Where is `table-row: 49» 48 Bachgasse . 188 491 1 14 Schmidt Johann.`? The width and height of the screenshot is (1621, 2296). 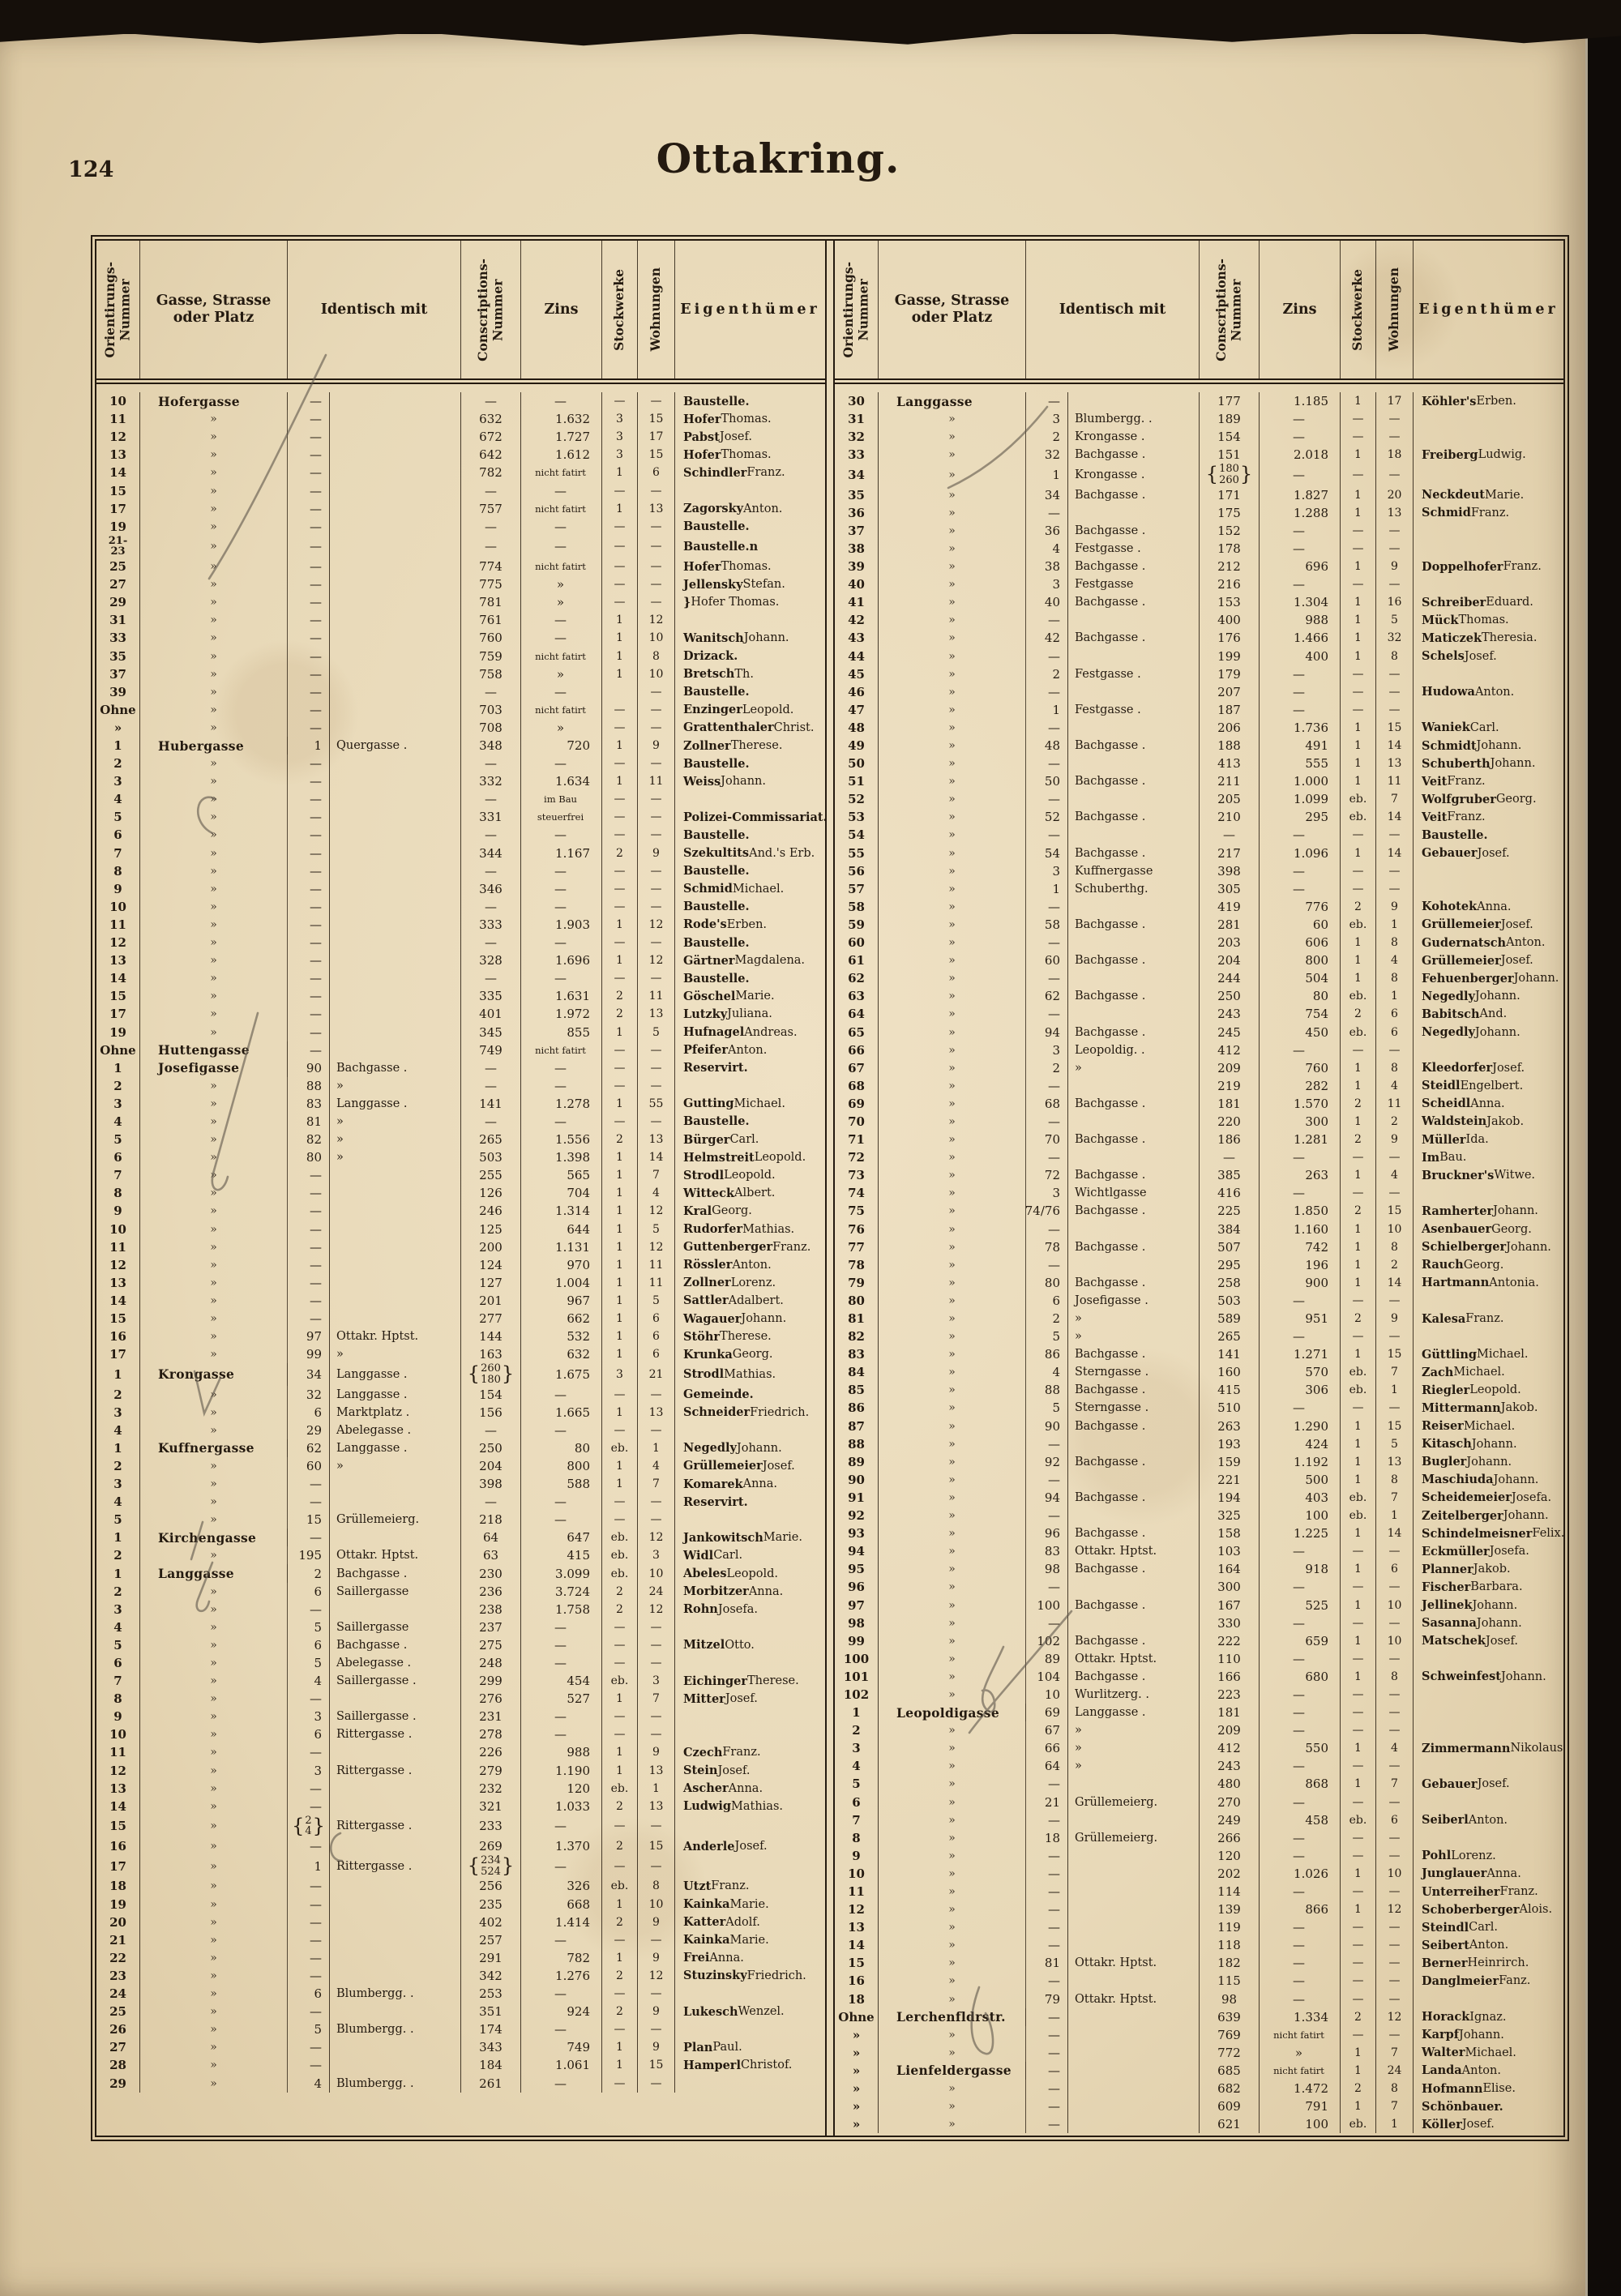
table-row: 49» 48 Bachgasse . 188 491 1 14 Schmidt Johann. is located at coordinates (1199, 745).